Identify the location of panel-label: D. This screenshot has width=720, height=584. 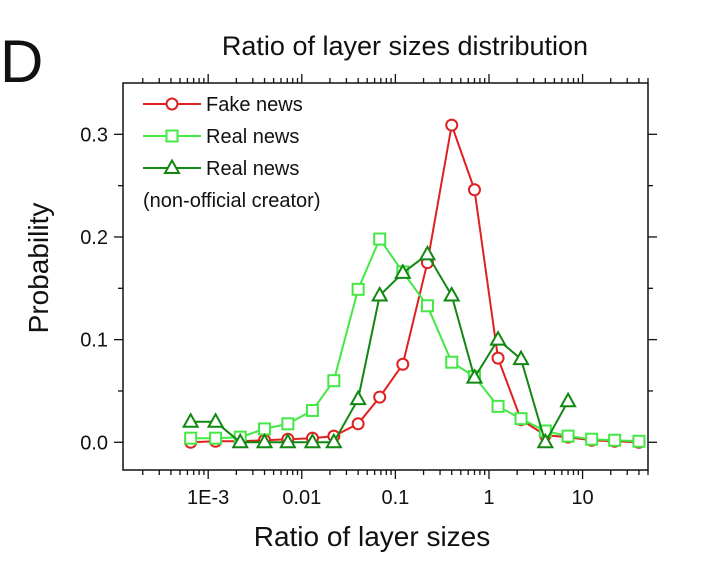
(21, 61).